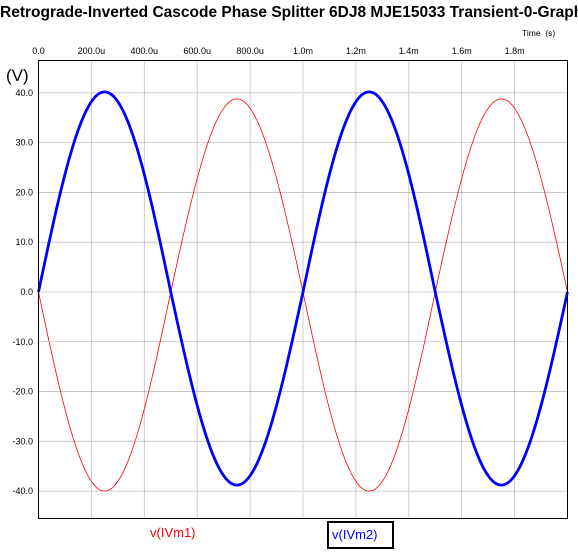  Describe the element at coordinates (303, 51) in the screenshot. I see `x-tick-label: 1.0m` at that location.